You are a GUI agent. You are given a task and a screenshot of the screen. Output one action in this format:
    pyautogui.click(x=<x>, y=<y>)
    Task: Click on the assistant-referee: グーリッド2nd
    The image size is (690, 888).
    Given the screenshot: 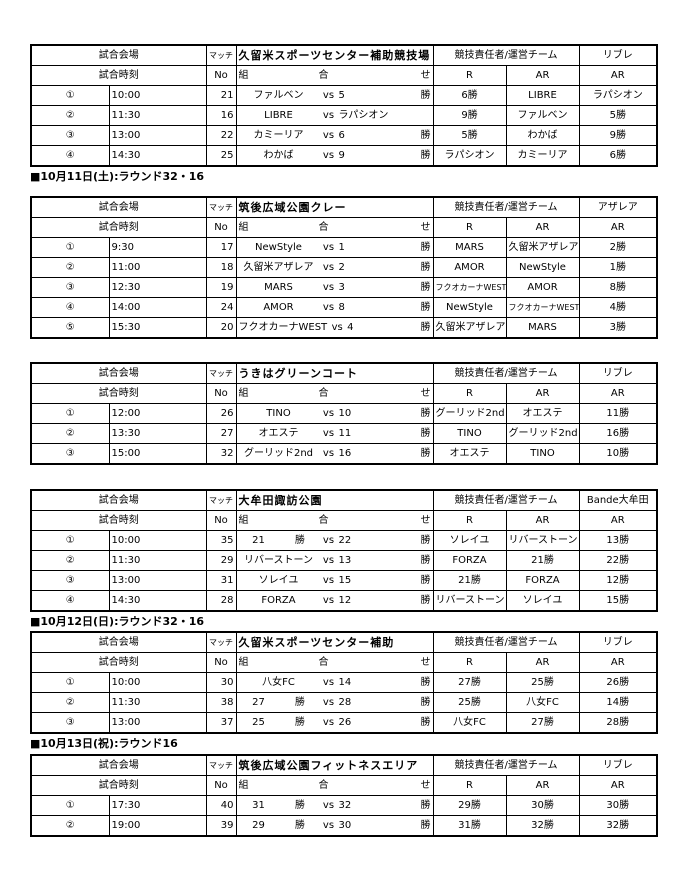 What is the action you would take?
    pyautogui.click(x=542, y=433)
    